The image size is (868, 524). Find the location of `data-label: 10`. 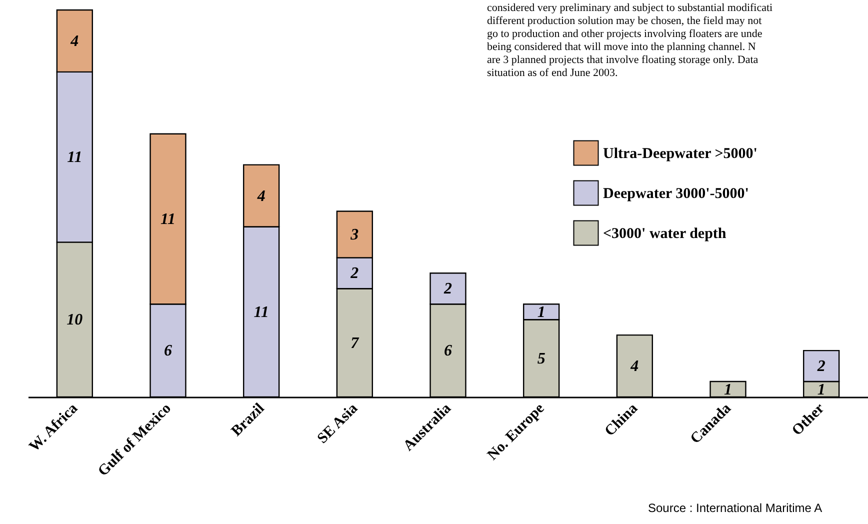

data-label: 10 is located at coordinates (74, 320).